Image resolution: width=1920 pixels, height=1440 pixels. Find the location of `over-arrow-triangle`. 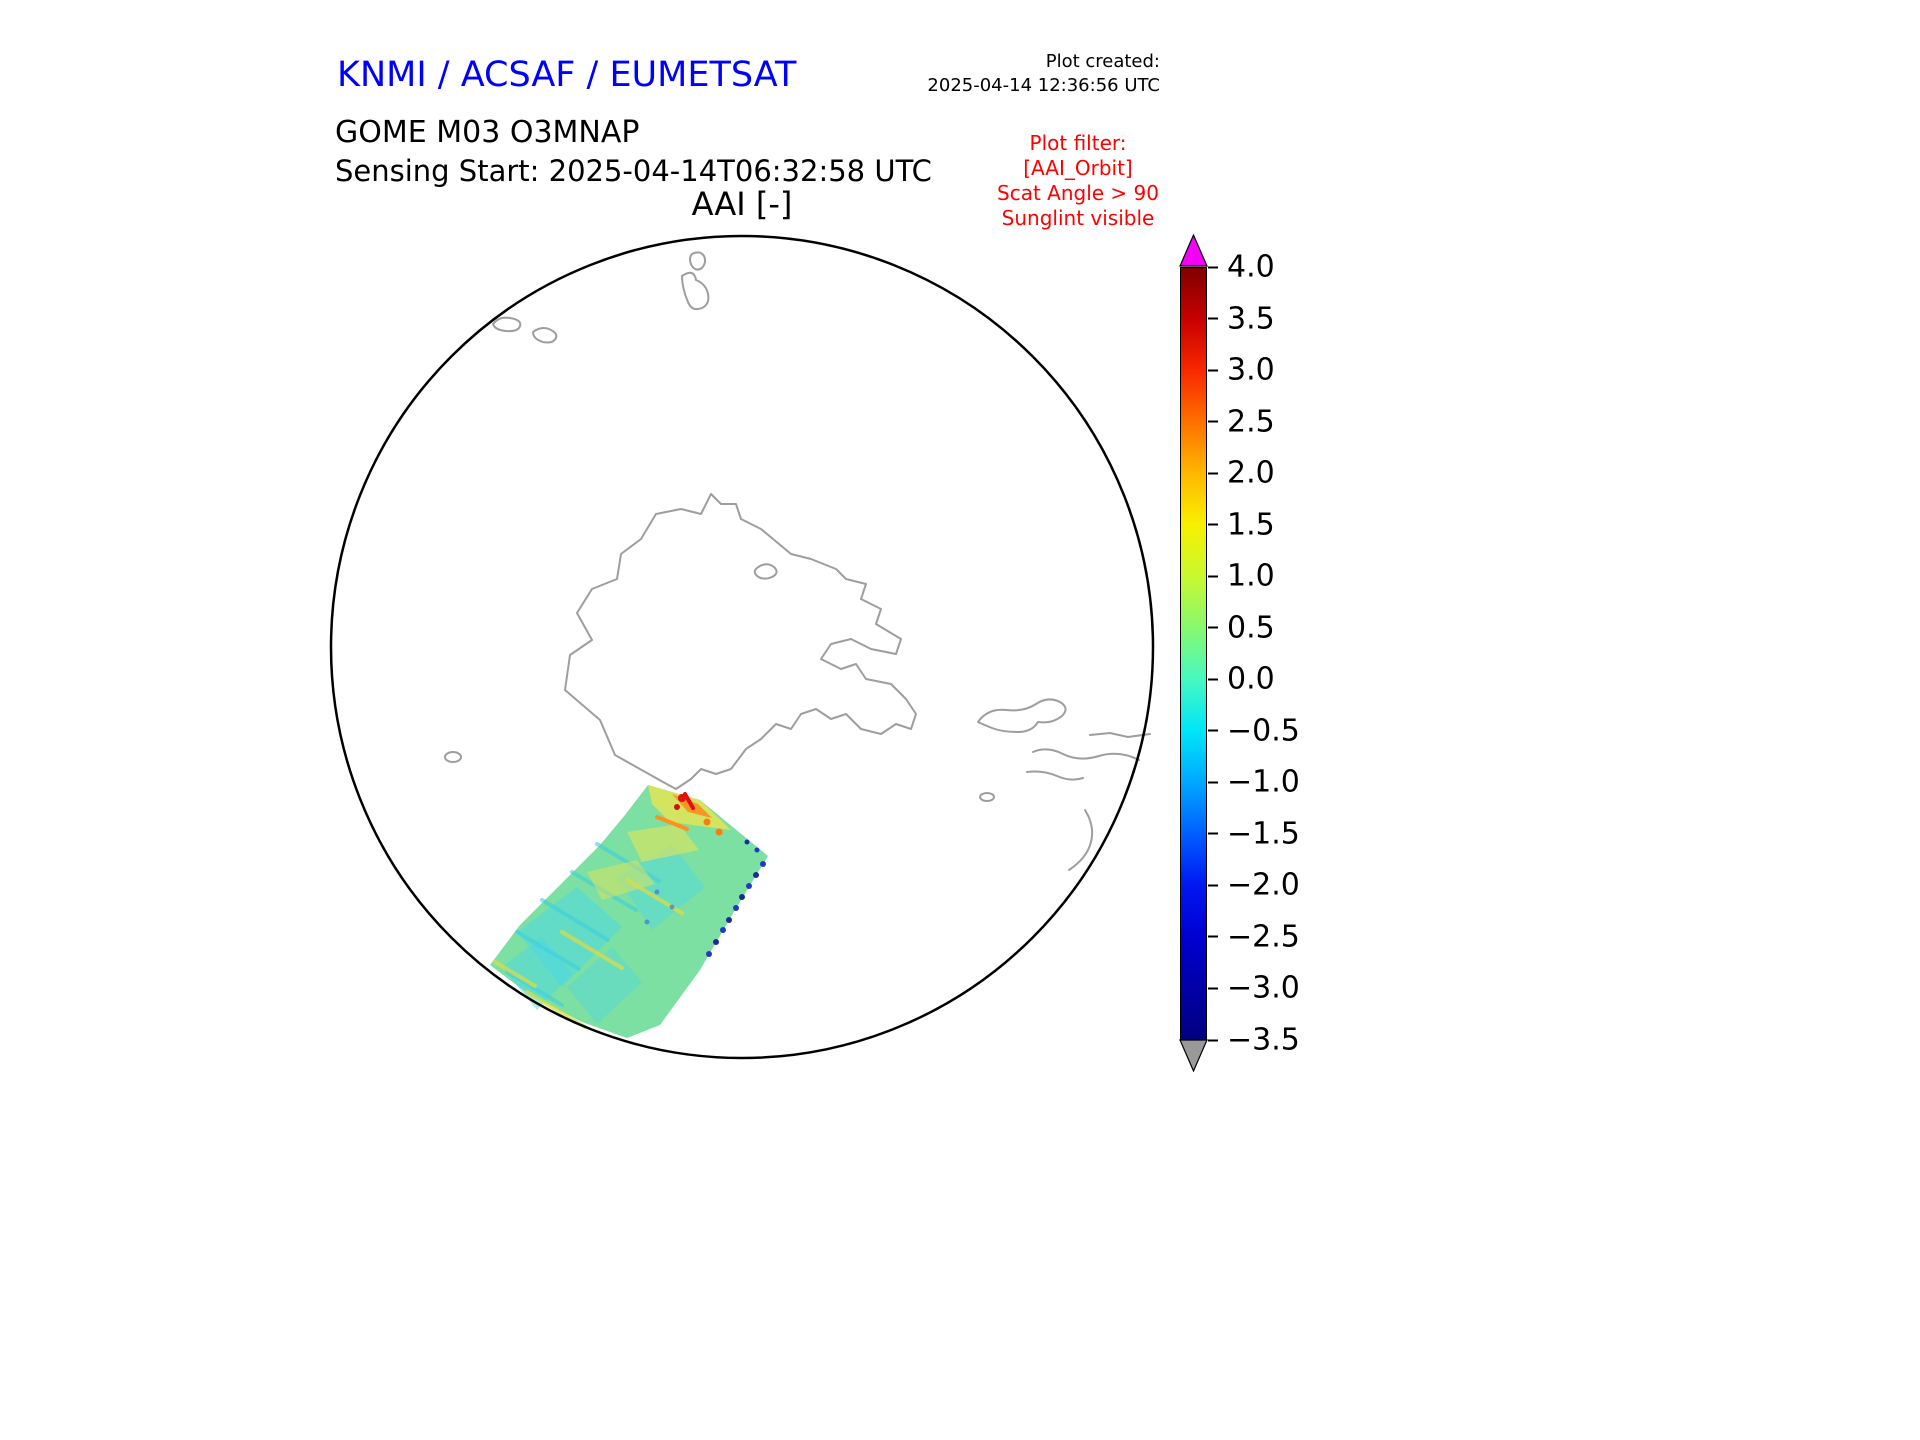

over-arrow-triangle is located at coordinates (1193, 250).